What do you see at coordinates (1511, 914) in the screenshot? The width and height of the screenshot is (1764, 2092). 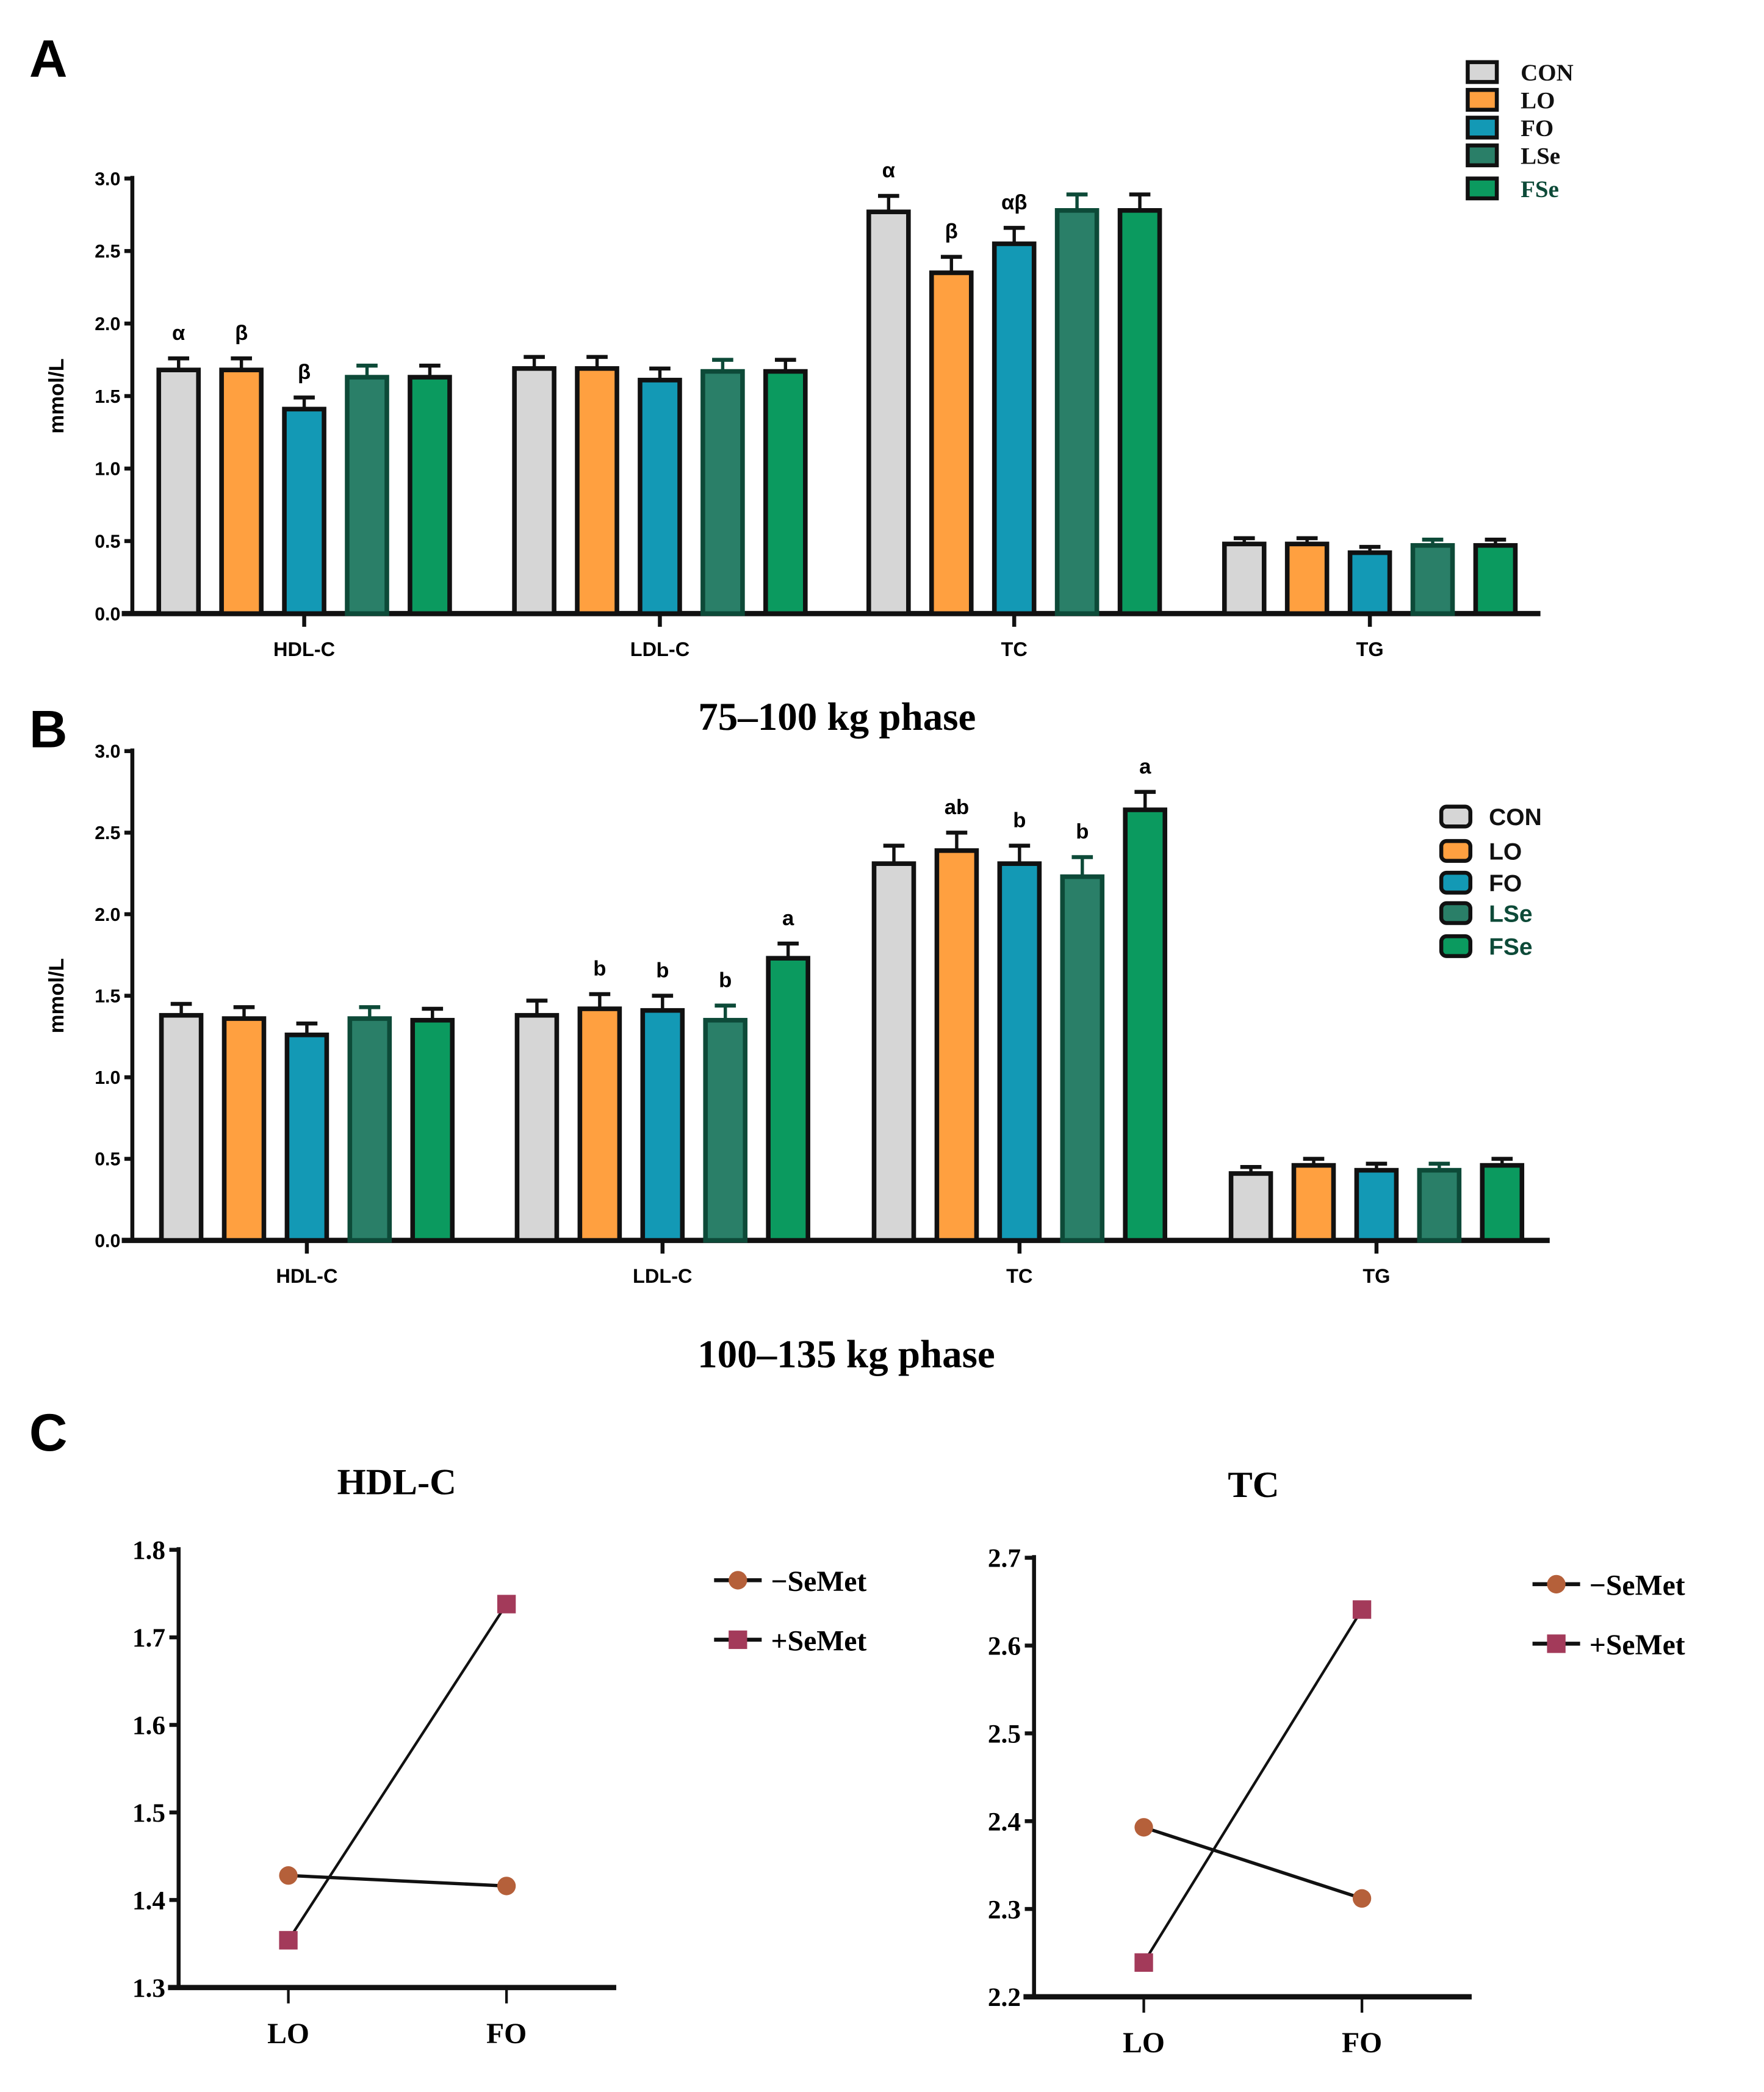 I see `legend-label: LSe` at bounding box center [1511, 914].